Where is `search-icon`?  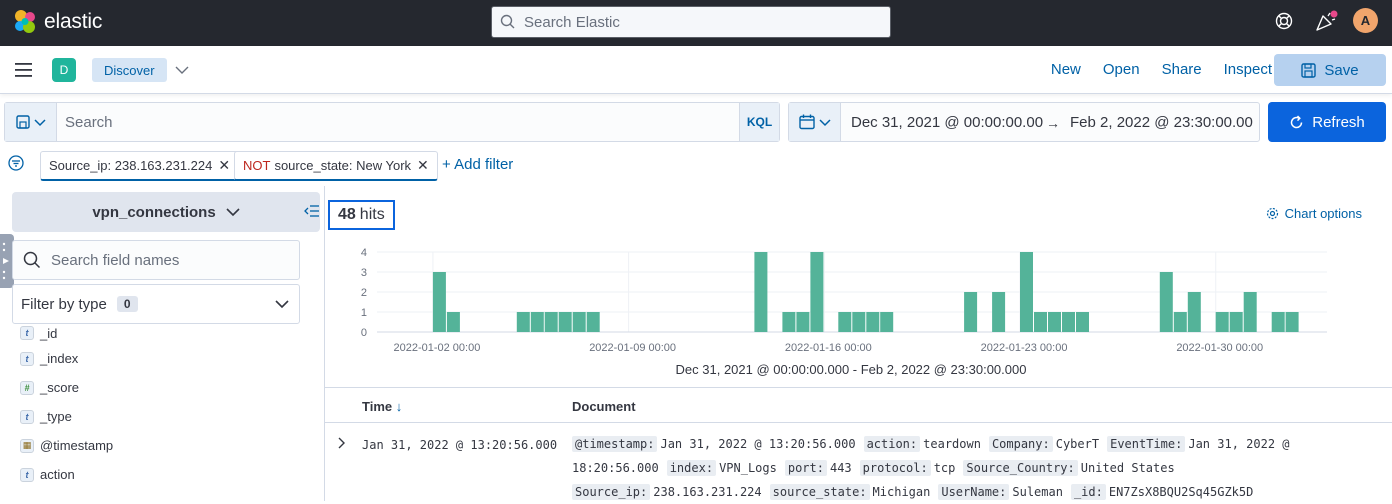 search-icon is located at coordinates (507, 21).